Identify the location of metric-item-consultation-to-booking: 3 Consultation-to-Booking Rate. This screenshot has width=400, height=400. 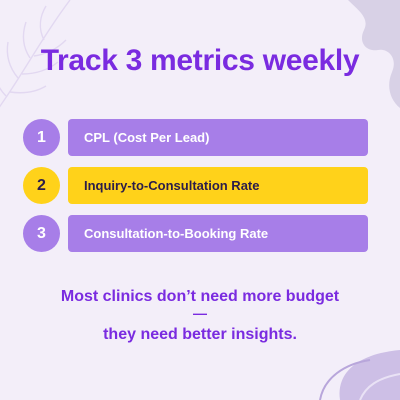
(195, 233).